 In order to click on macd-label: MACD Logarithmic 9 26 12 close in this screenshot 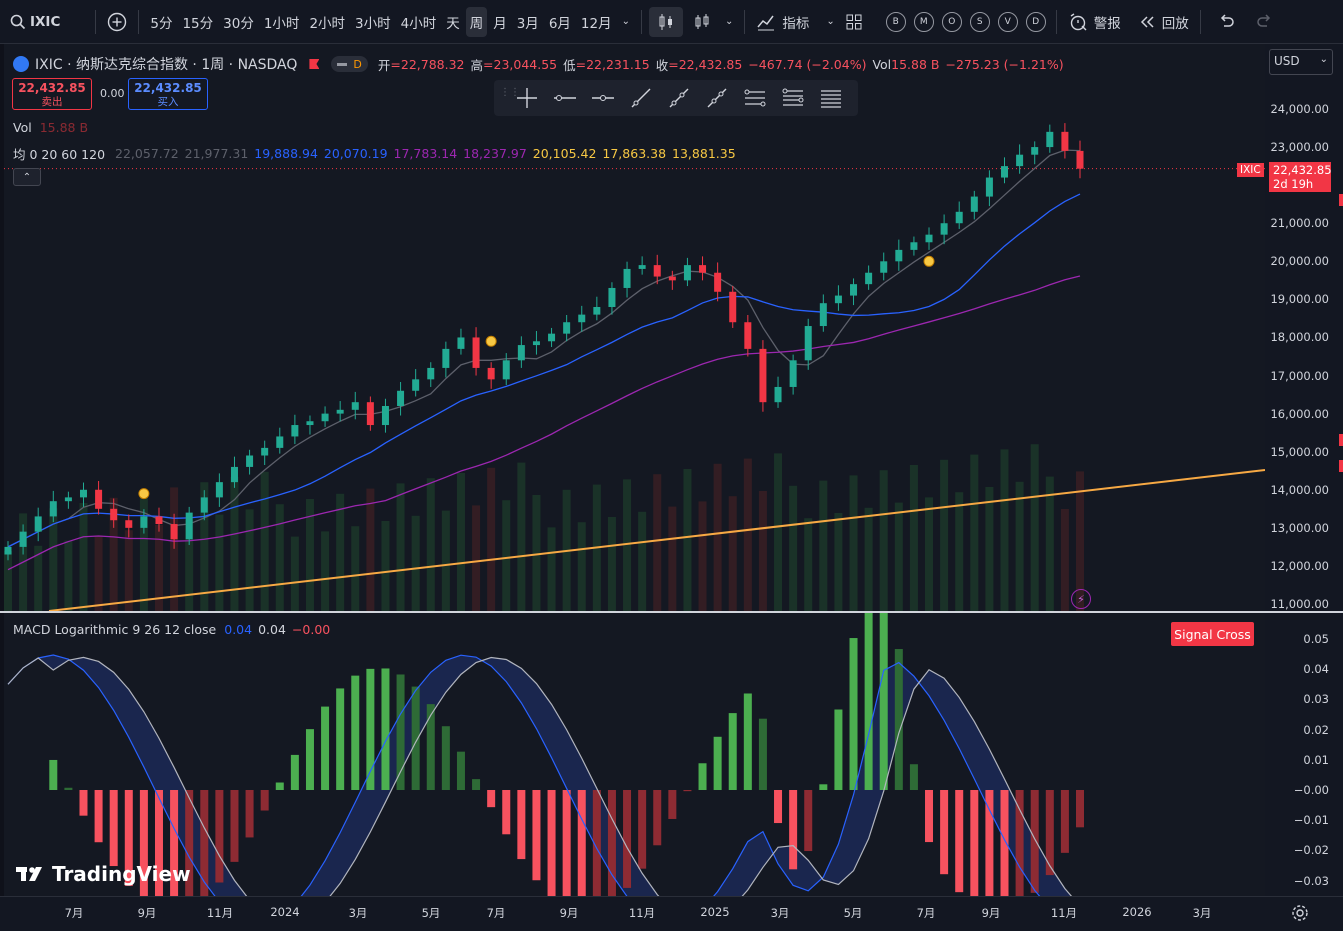, I will do `click(115, 629)`.